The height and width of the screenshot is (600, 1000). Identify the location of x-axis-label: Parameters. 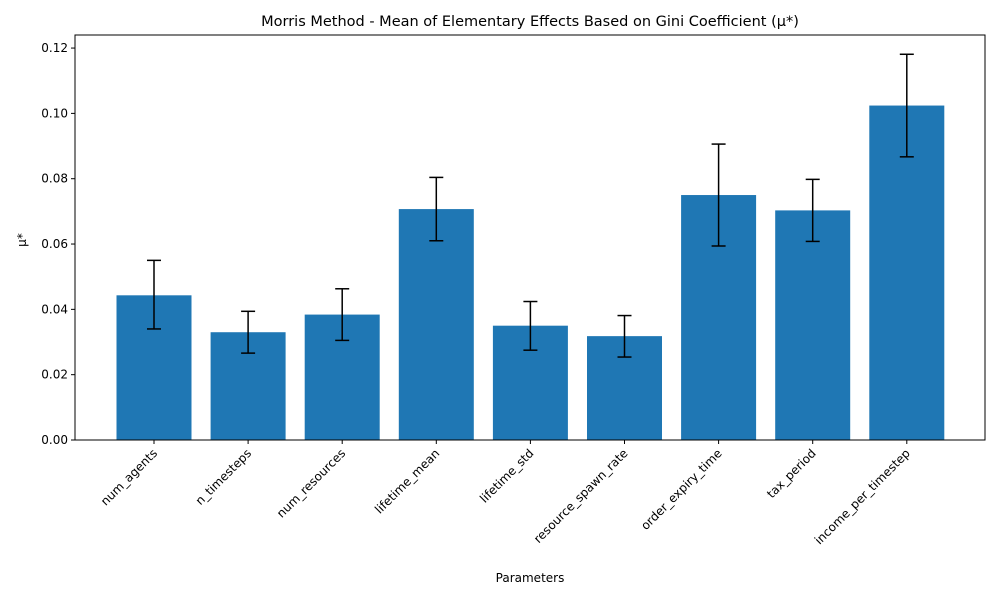
(530, 578).